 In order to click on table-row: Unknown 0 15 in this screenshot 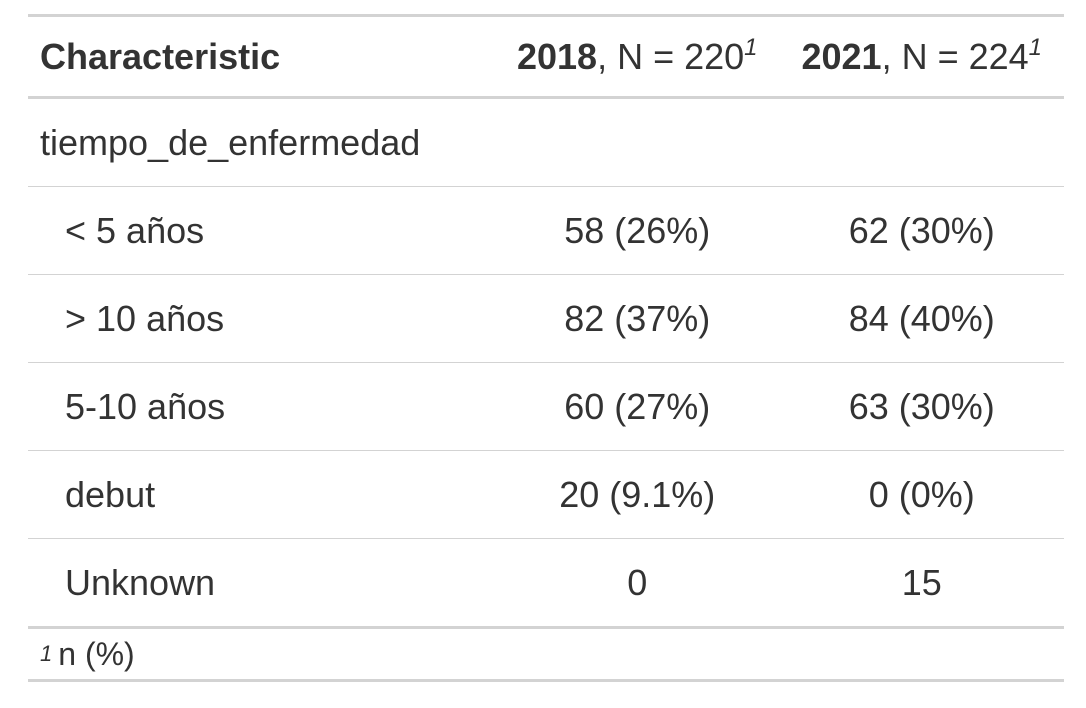, I will do `click(546, 583)`.